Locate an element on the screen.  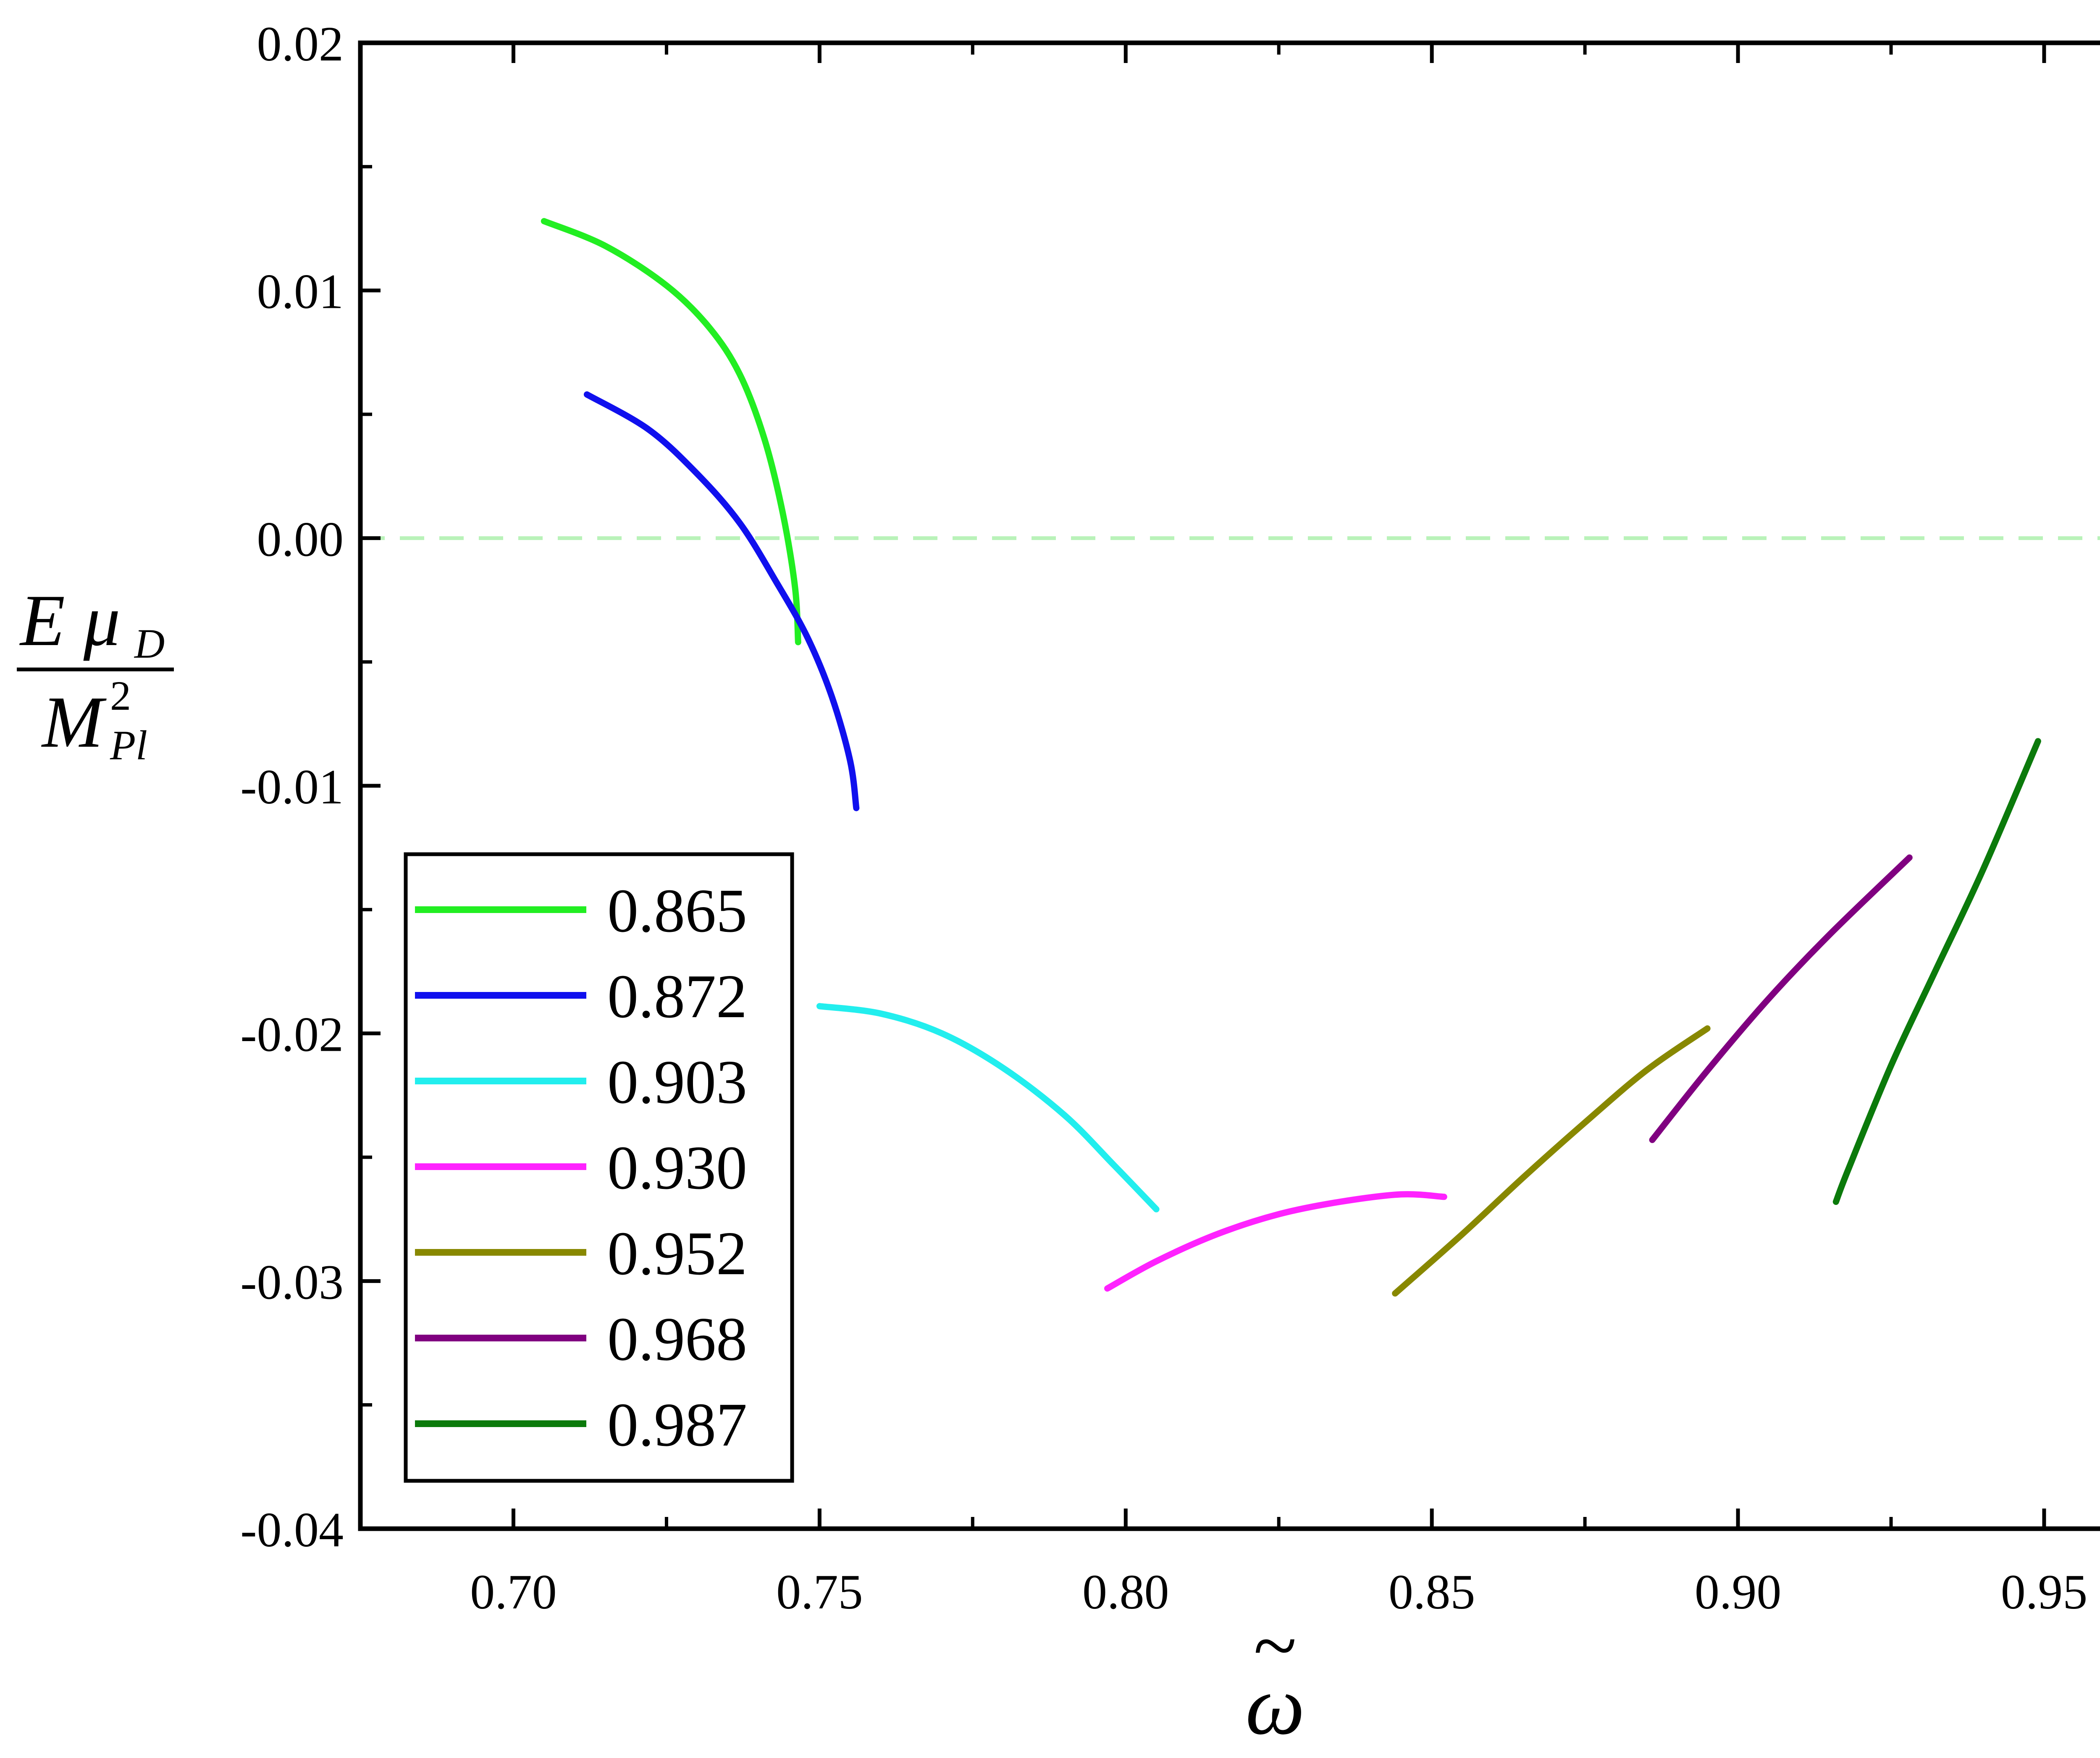
y-tick-label: 0.00 is located at coordinates (300, 539).